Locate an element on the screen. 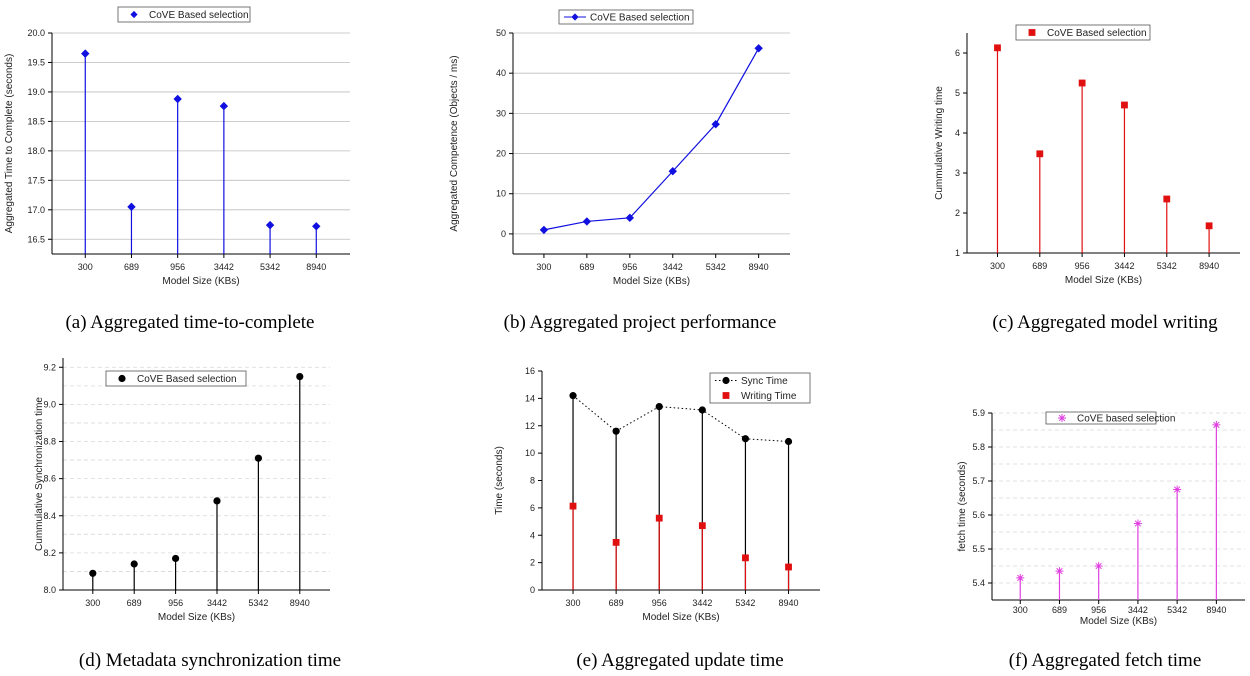 Image resolution: width=1250 pixels, height=676 pixels. legend-label-1: Writing Time is located at coordinates (769, 396).